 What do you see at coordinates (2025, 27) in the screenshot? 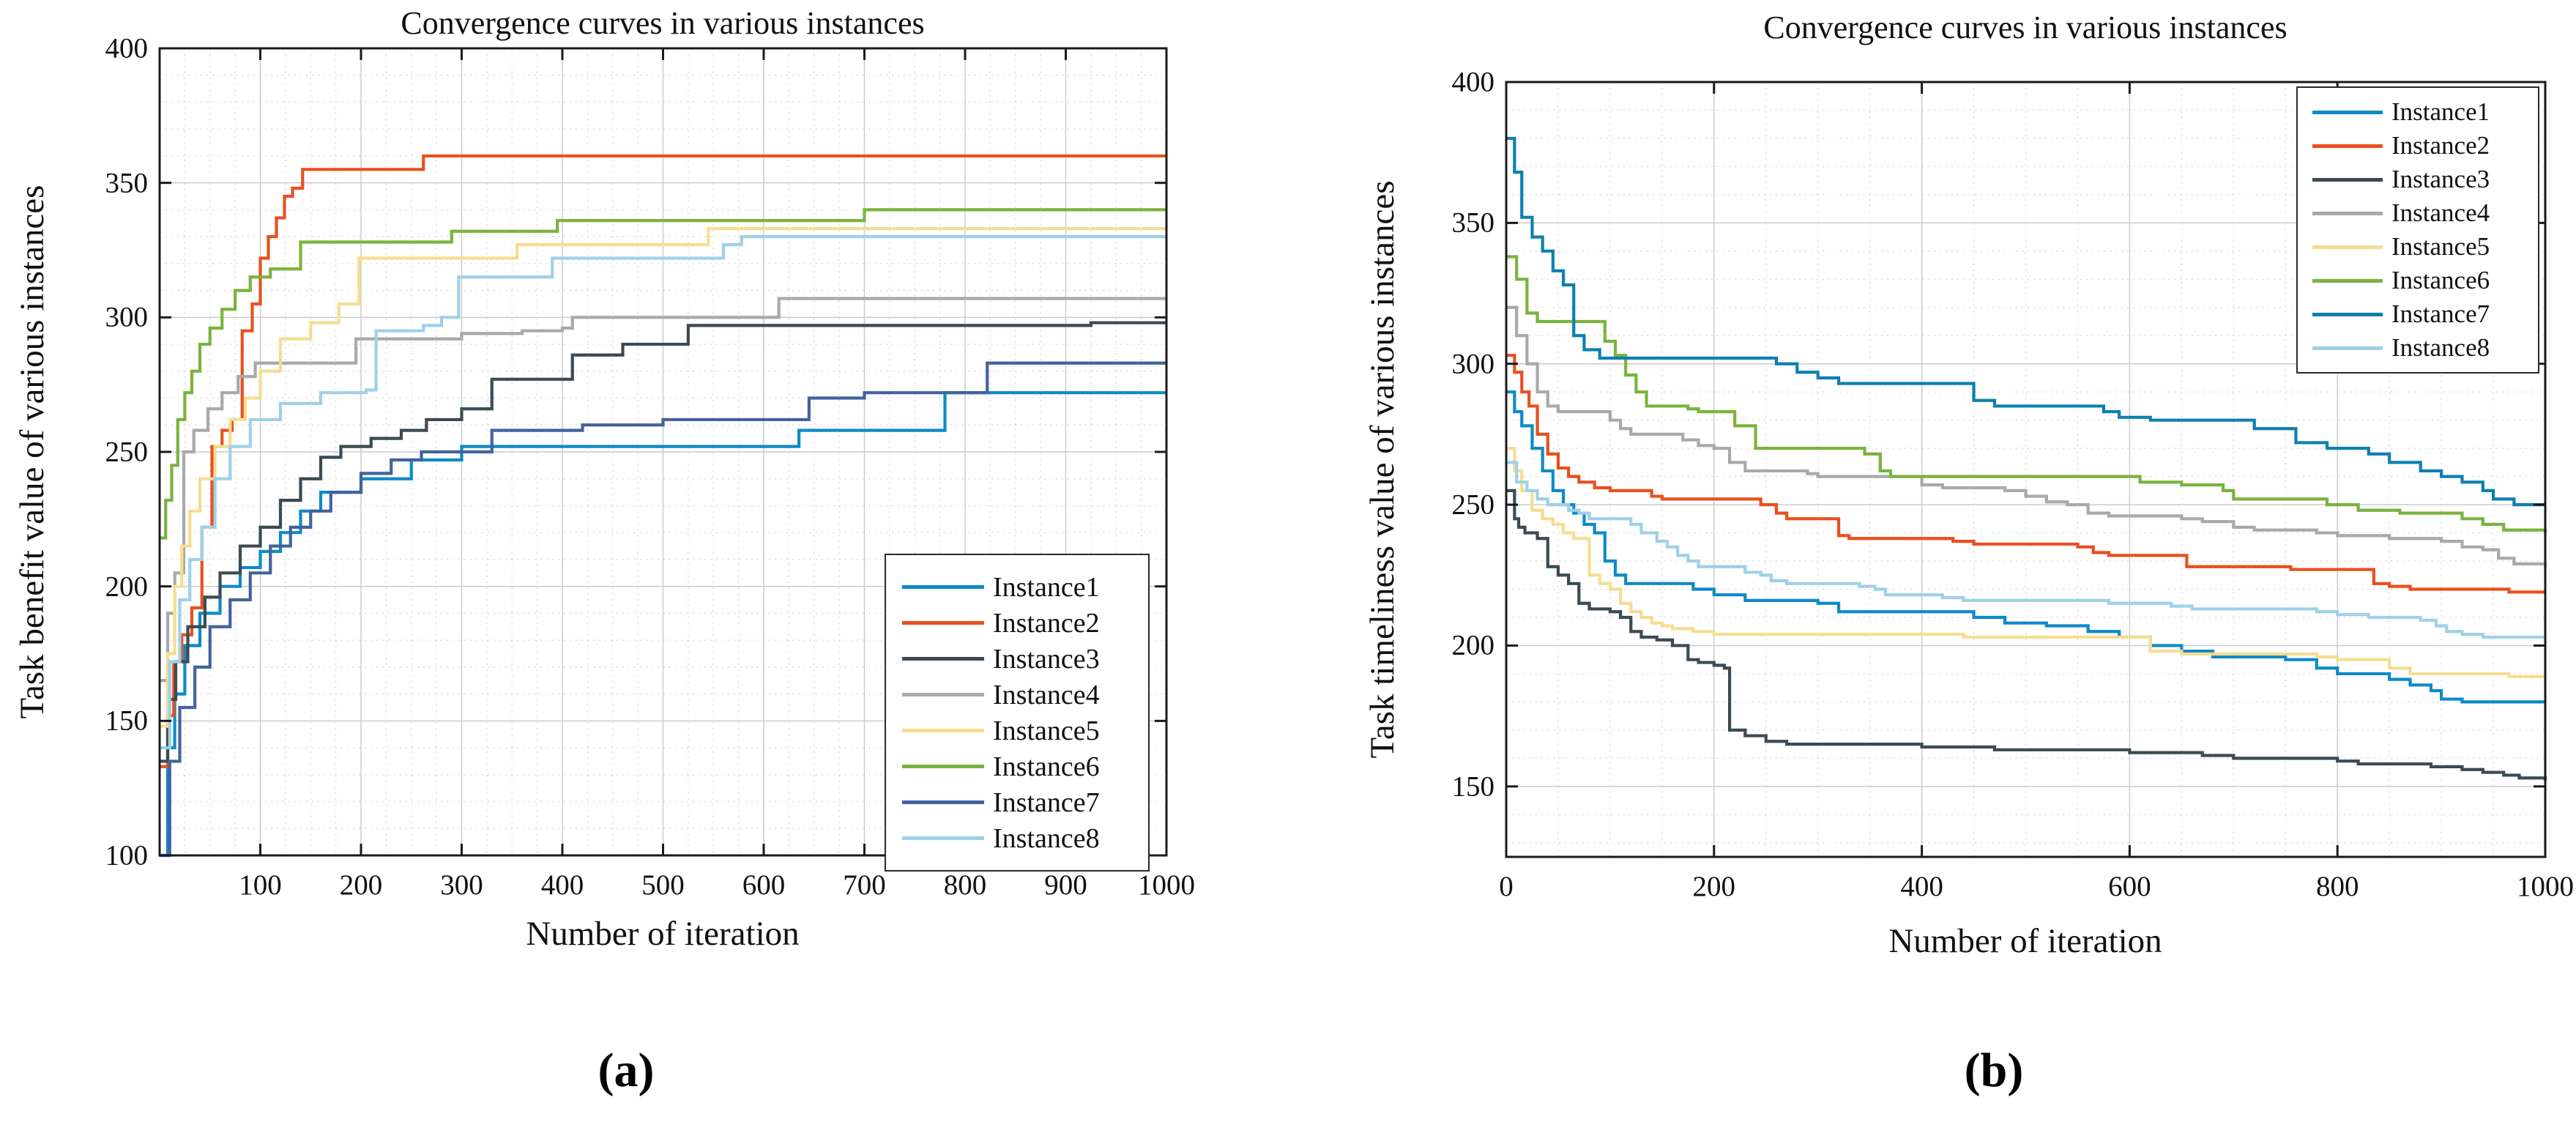
I see `chart-b-title: Convergence curves in various instances` at bounding box center [2025, 27].